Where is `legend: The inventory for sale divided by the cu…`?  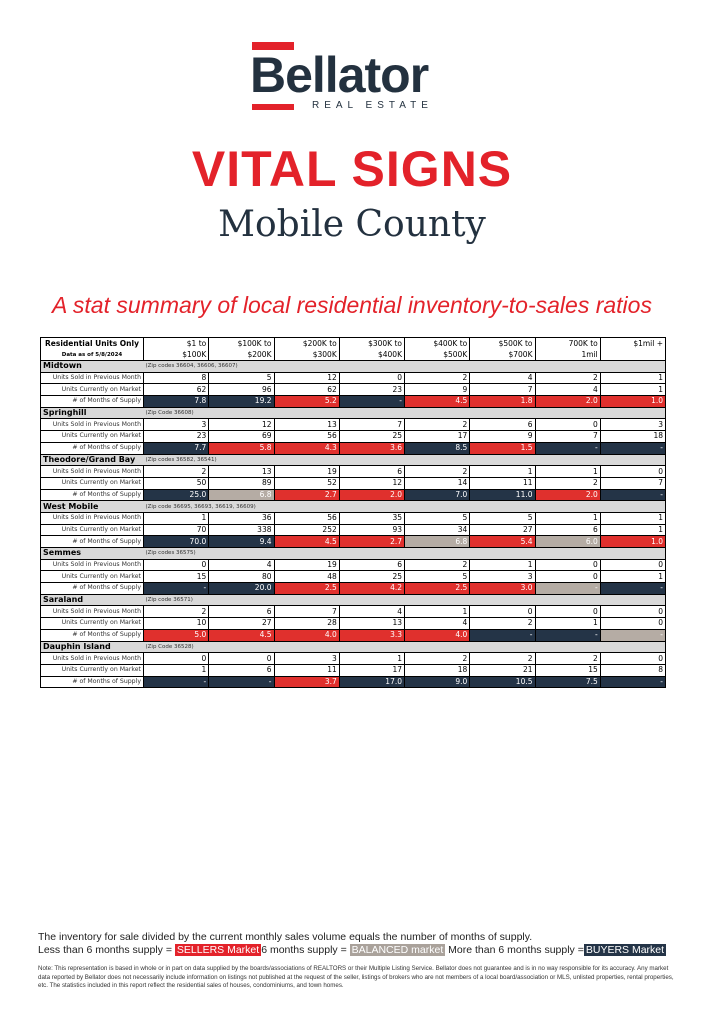 legend: The inventory for sale divided by the cu… is located at coordinates (358, 944).